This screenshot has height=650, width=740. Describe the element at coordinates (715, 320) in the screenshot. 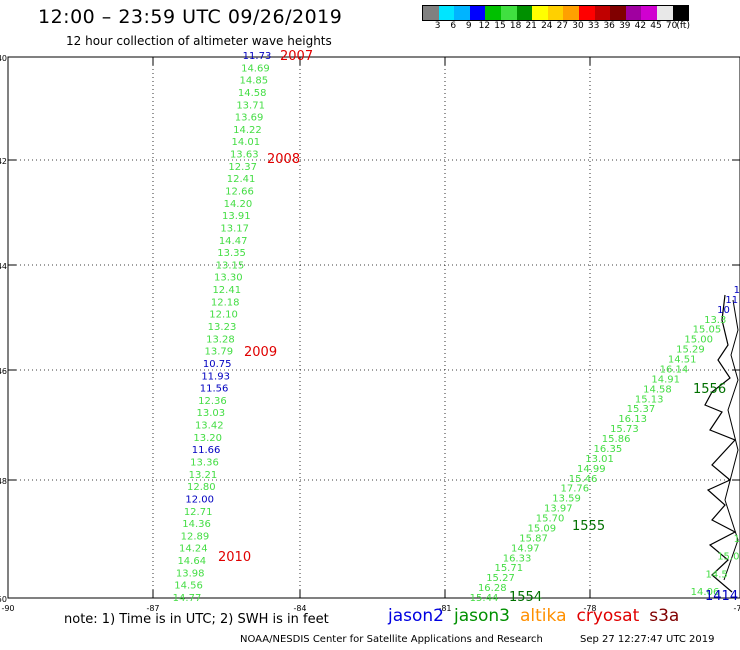

I see `wave-height-value: 13.3` at that location.